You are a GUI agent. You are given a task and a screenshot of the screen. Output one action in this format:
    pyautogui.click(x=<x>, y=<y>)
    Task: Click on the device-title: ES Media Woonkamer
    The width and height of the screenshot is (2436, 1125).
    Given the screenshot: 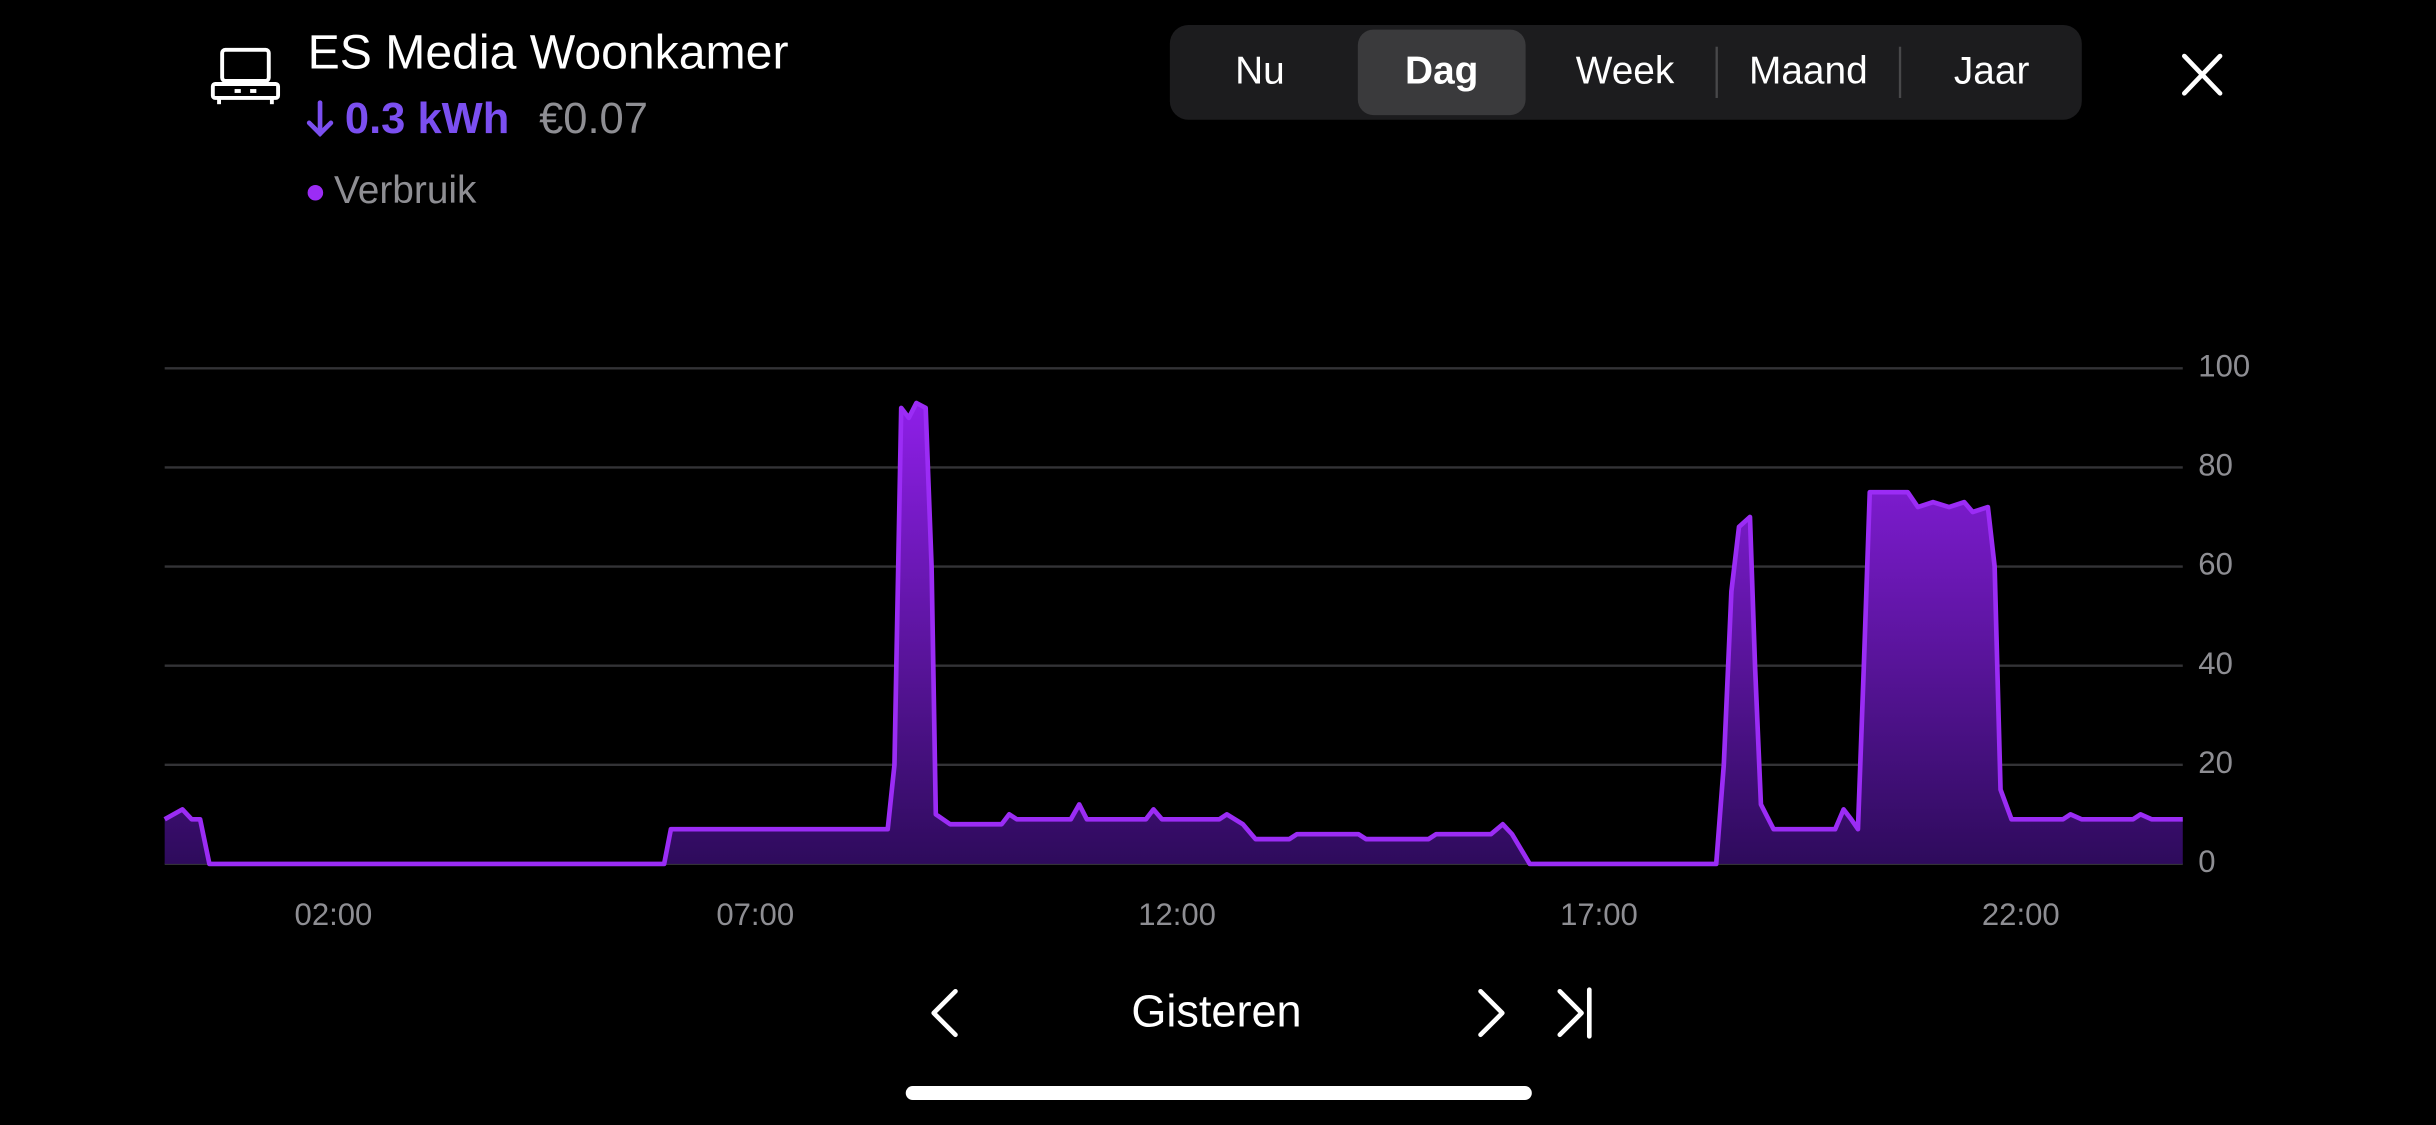 What is the action you would take?
    pyautogui.click(x=548, y=53)
    